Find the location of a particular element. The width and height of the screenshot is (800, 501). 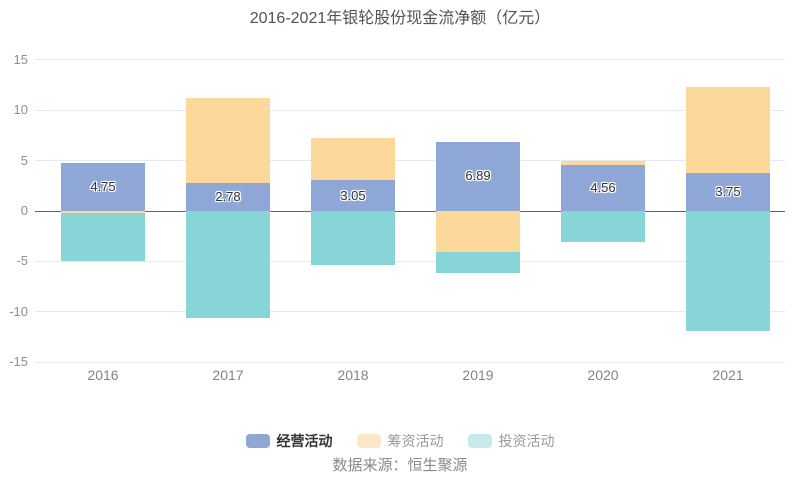

legend: 经营活动 筹资活动 投资活动 is located at coordinates (400, 441).